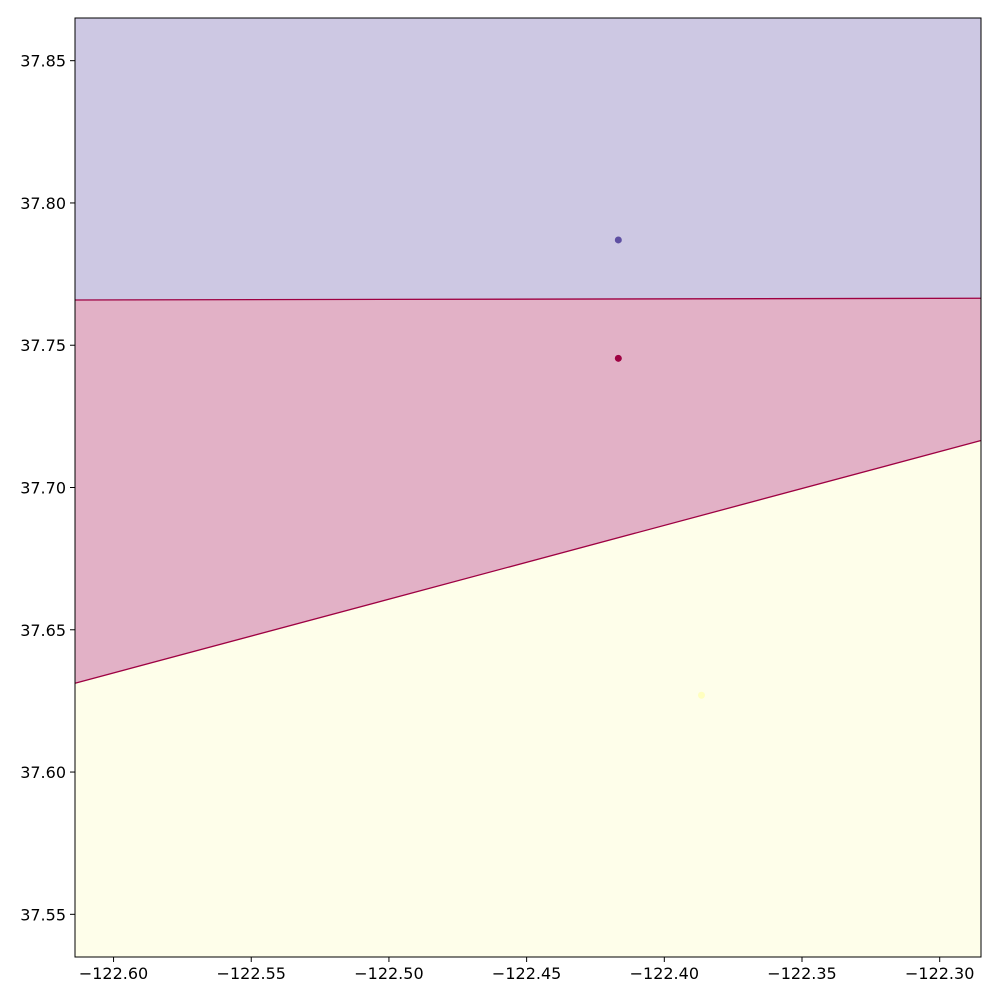  What do you see at coordinates (43, 345) in the screenshot?
I see `y-tick-label: 37.75` at bounding box center [43, 345].